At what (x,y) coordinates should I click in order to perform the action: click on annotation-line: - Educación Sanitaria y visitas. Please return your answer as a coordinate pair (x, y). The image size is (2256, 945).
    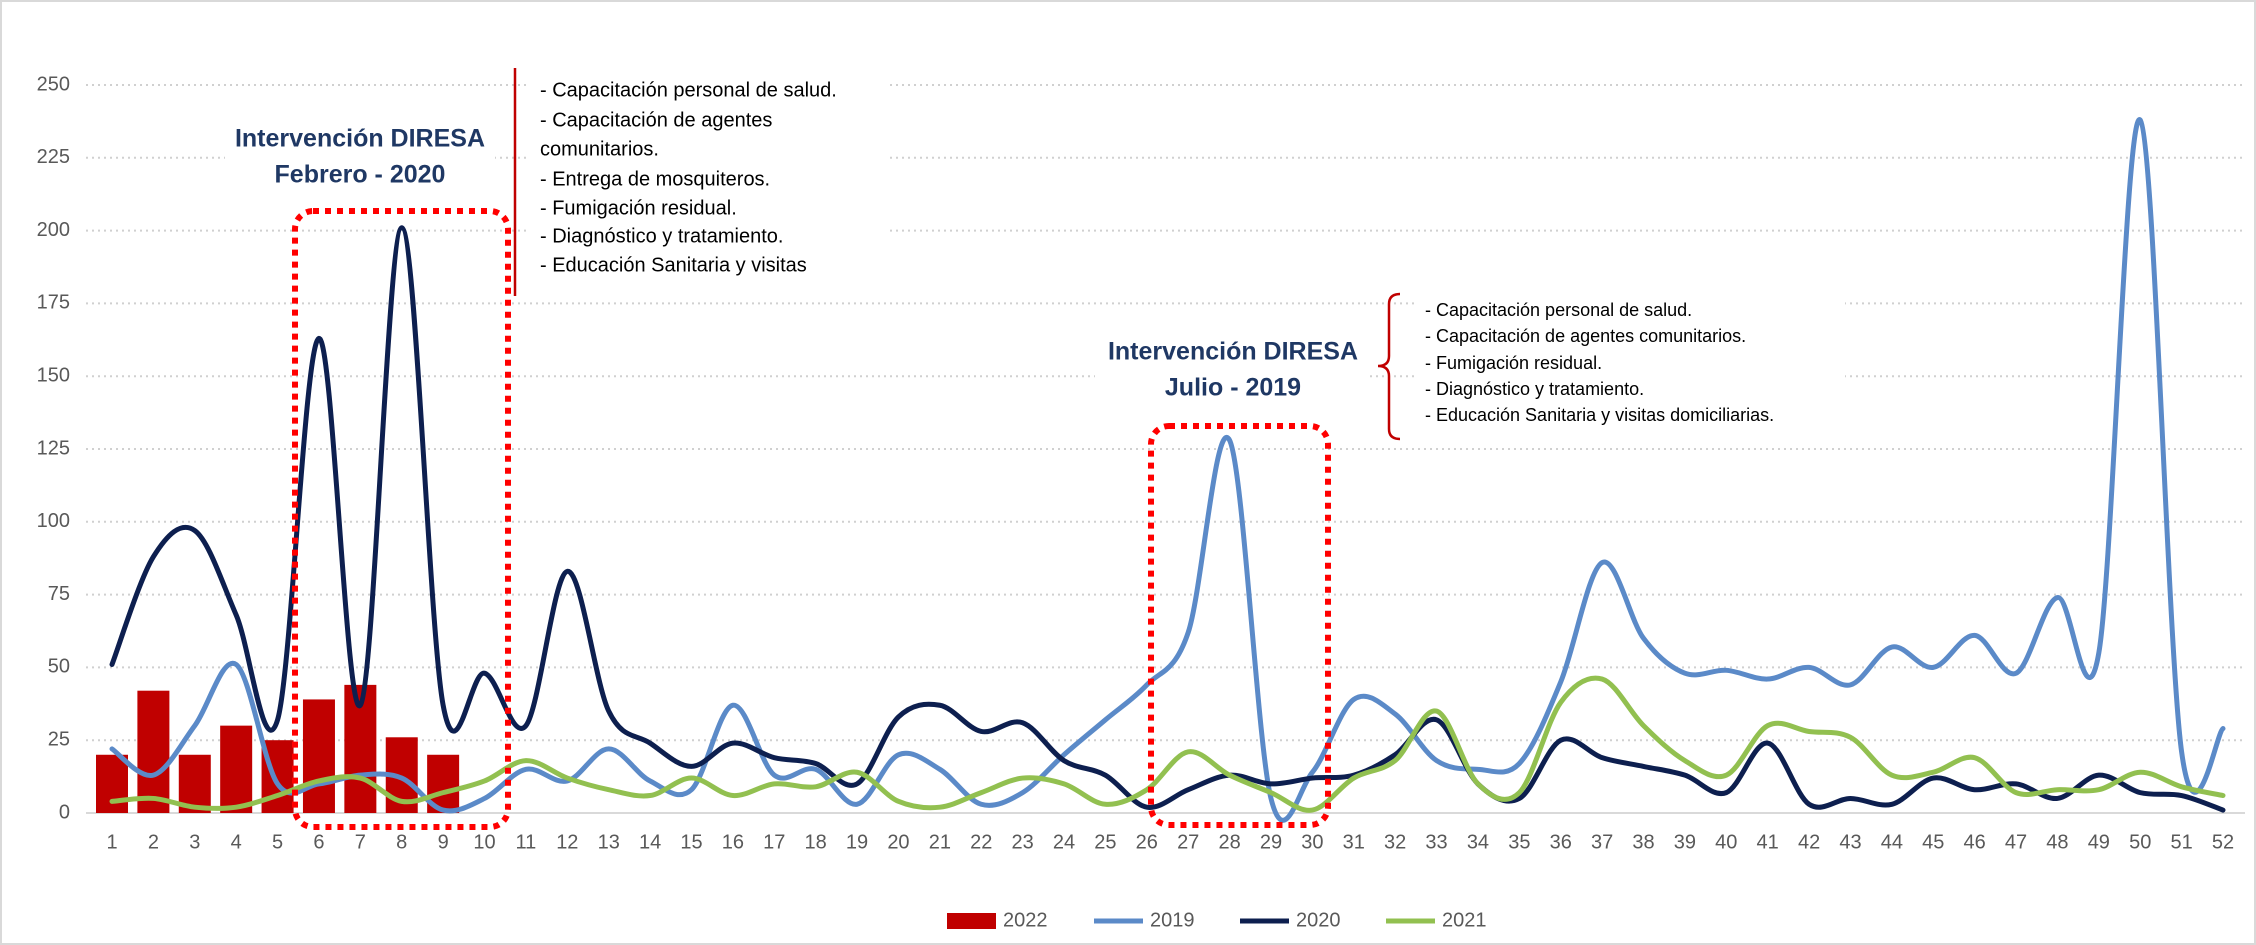
    Looking at the image, I should click on (673, 265).